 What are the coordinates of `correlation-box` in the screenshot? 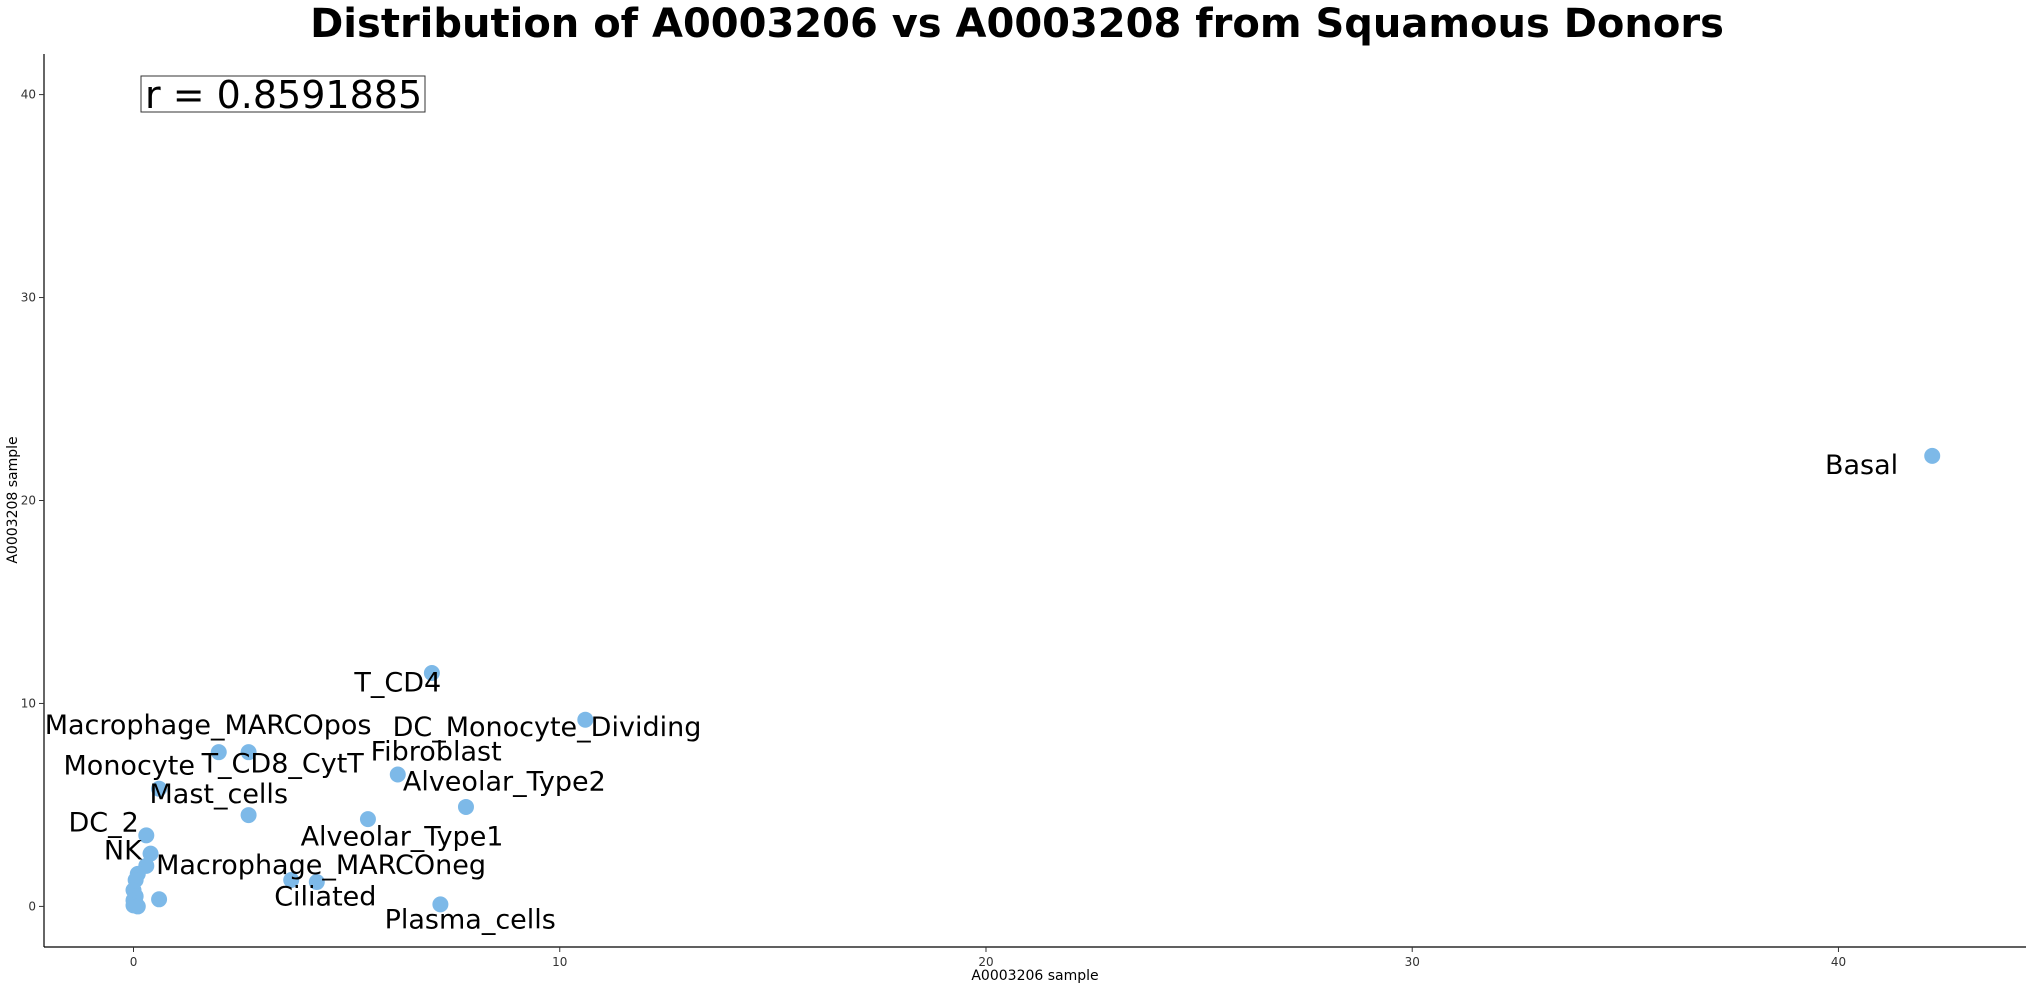 It's located at (283, 94).